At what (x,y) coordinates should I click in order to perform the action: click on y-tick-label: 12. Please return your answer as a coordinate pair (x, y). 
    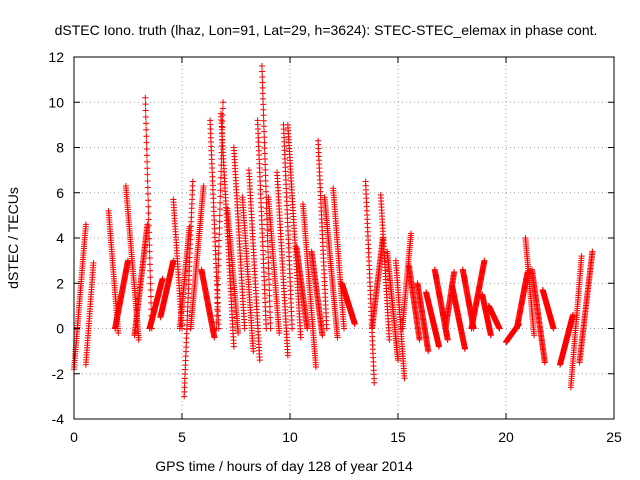
    Looking at the image, I should click on (56, 57).